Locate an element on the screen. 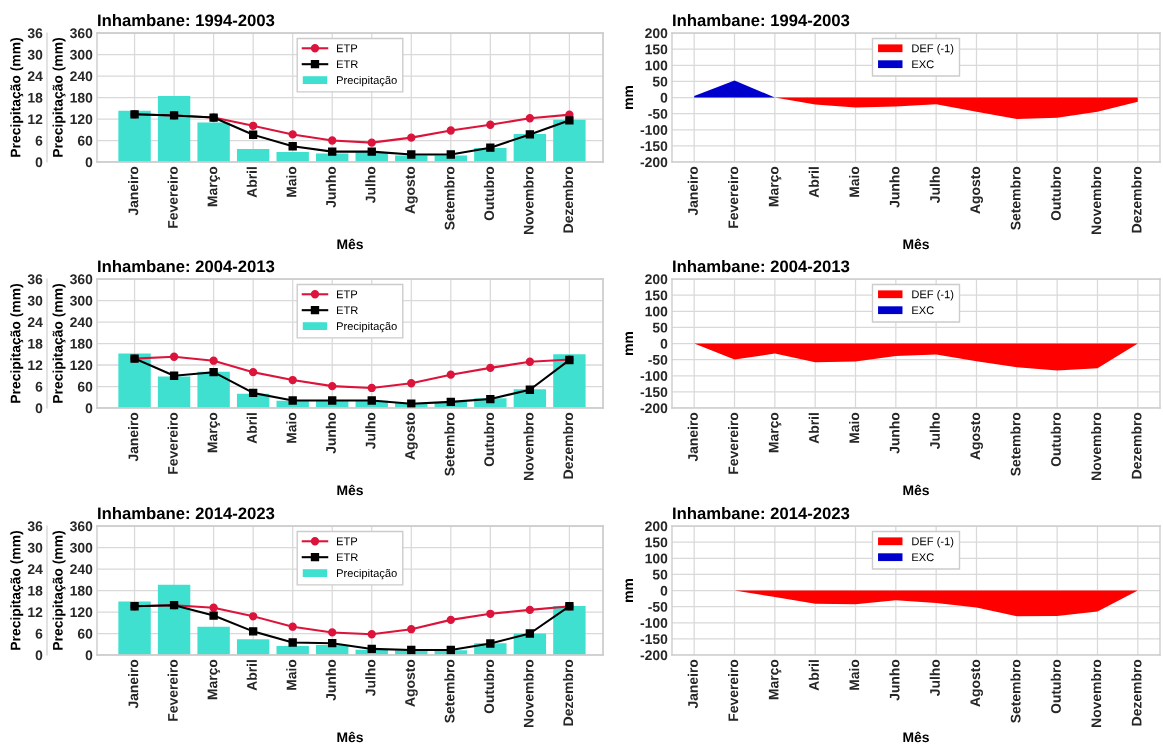 Image resolution: width=1163 pixels, height=744 pixels. y2-tick-label: 36 is located at coordinates (35, 33).